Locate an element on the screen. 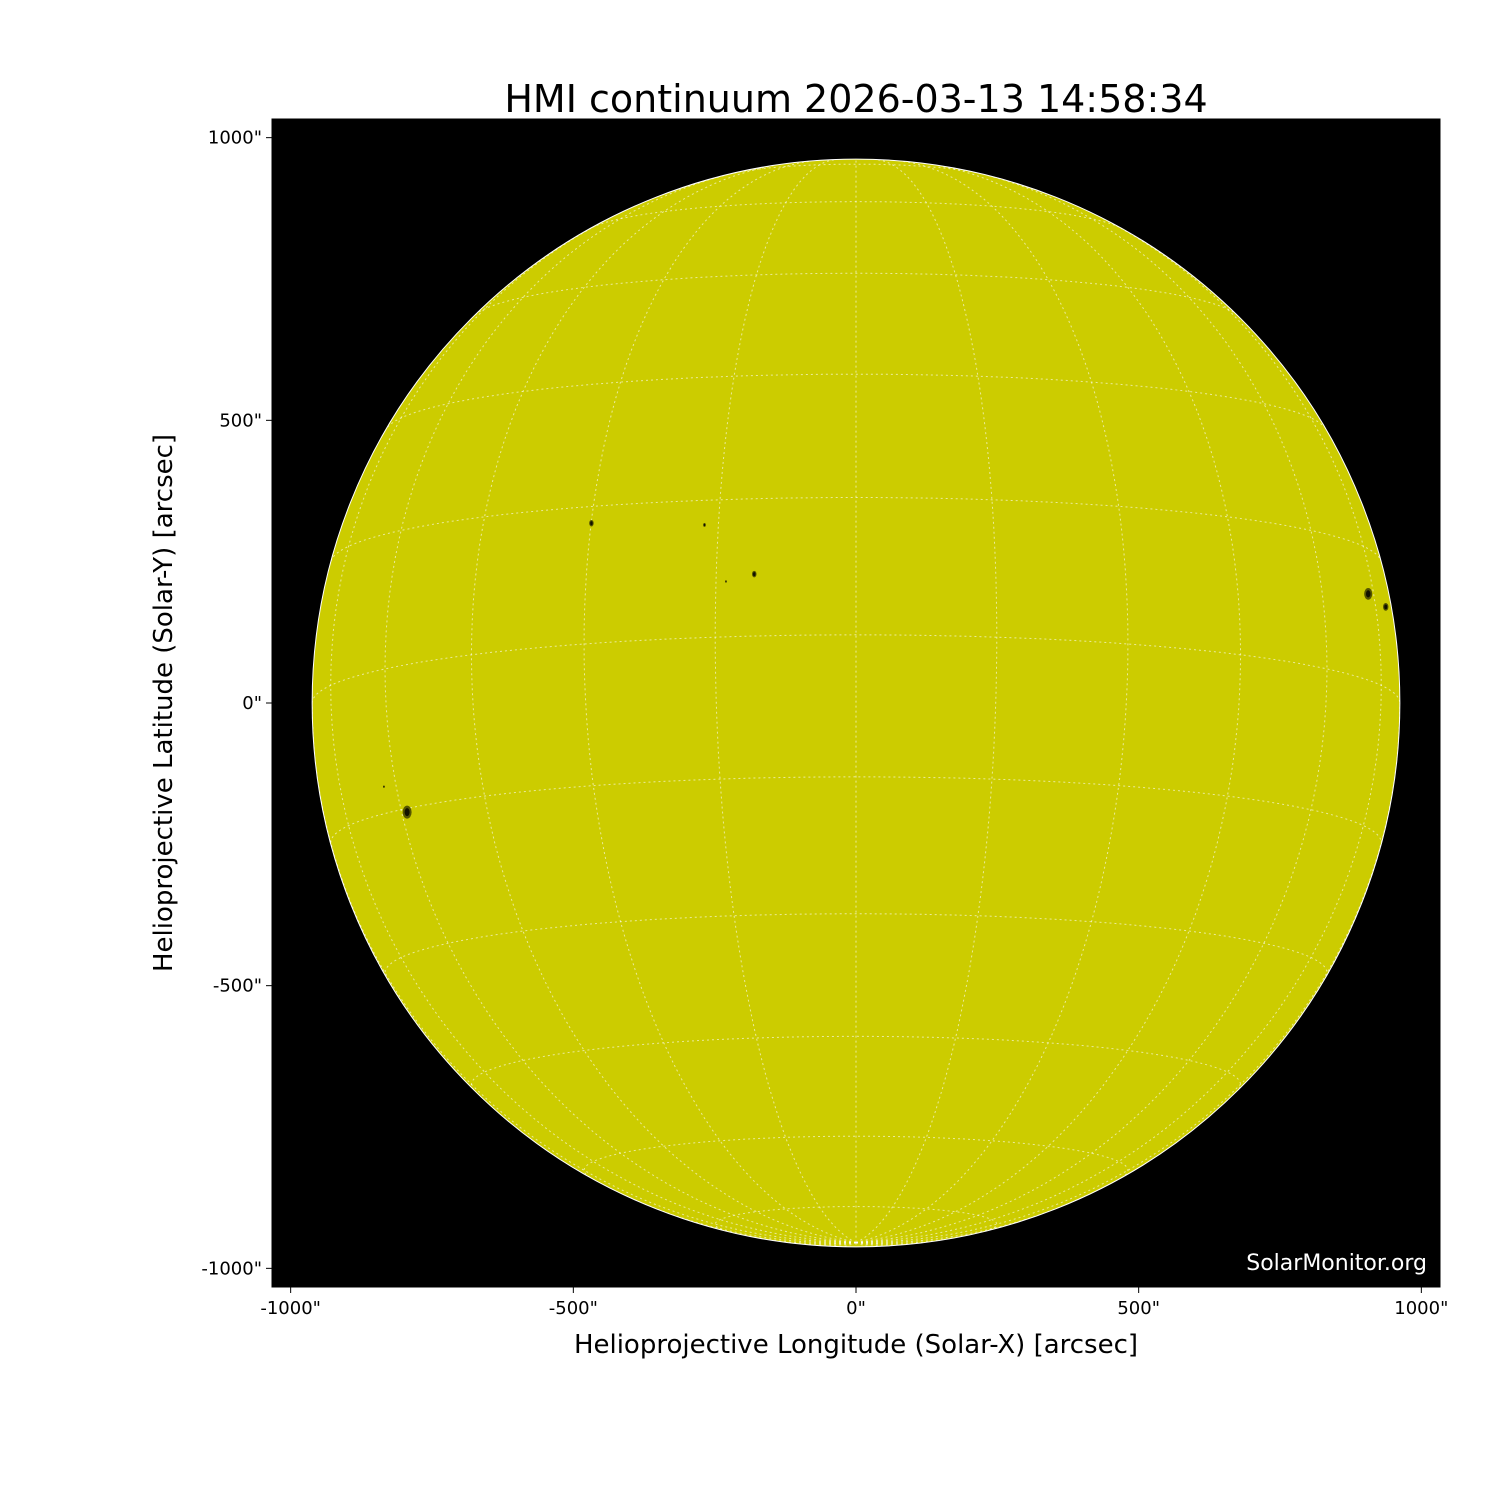 The image size is (1500, 1504). y-tick-label: -500" is located at coordinates (237, 986).